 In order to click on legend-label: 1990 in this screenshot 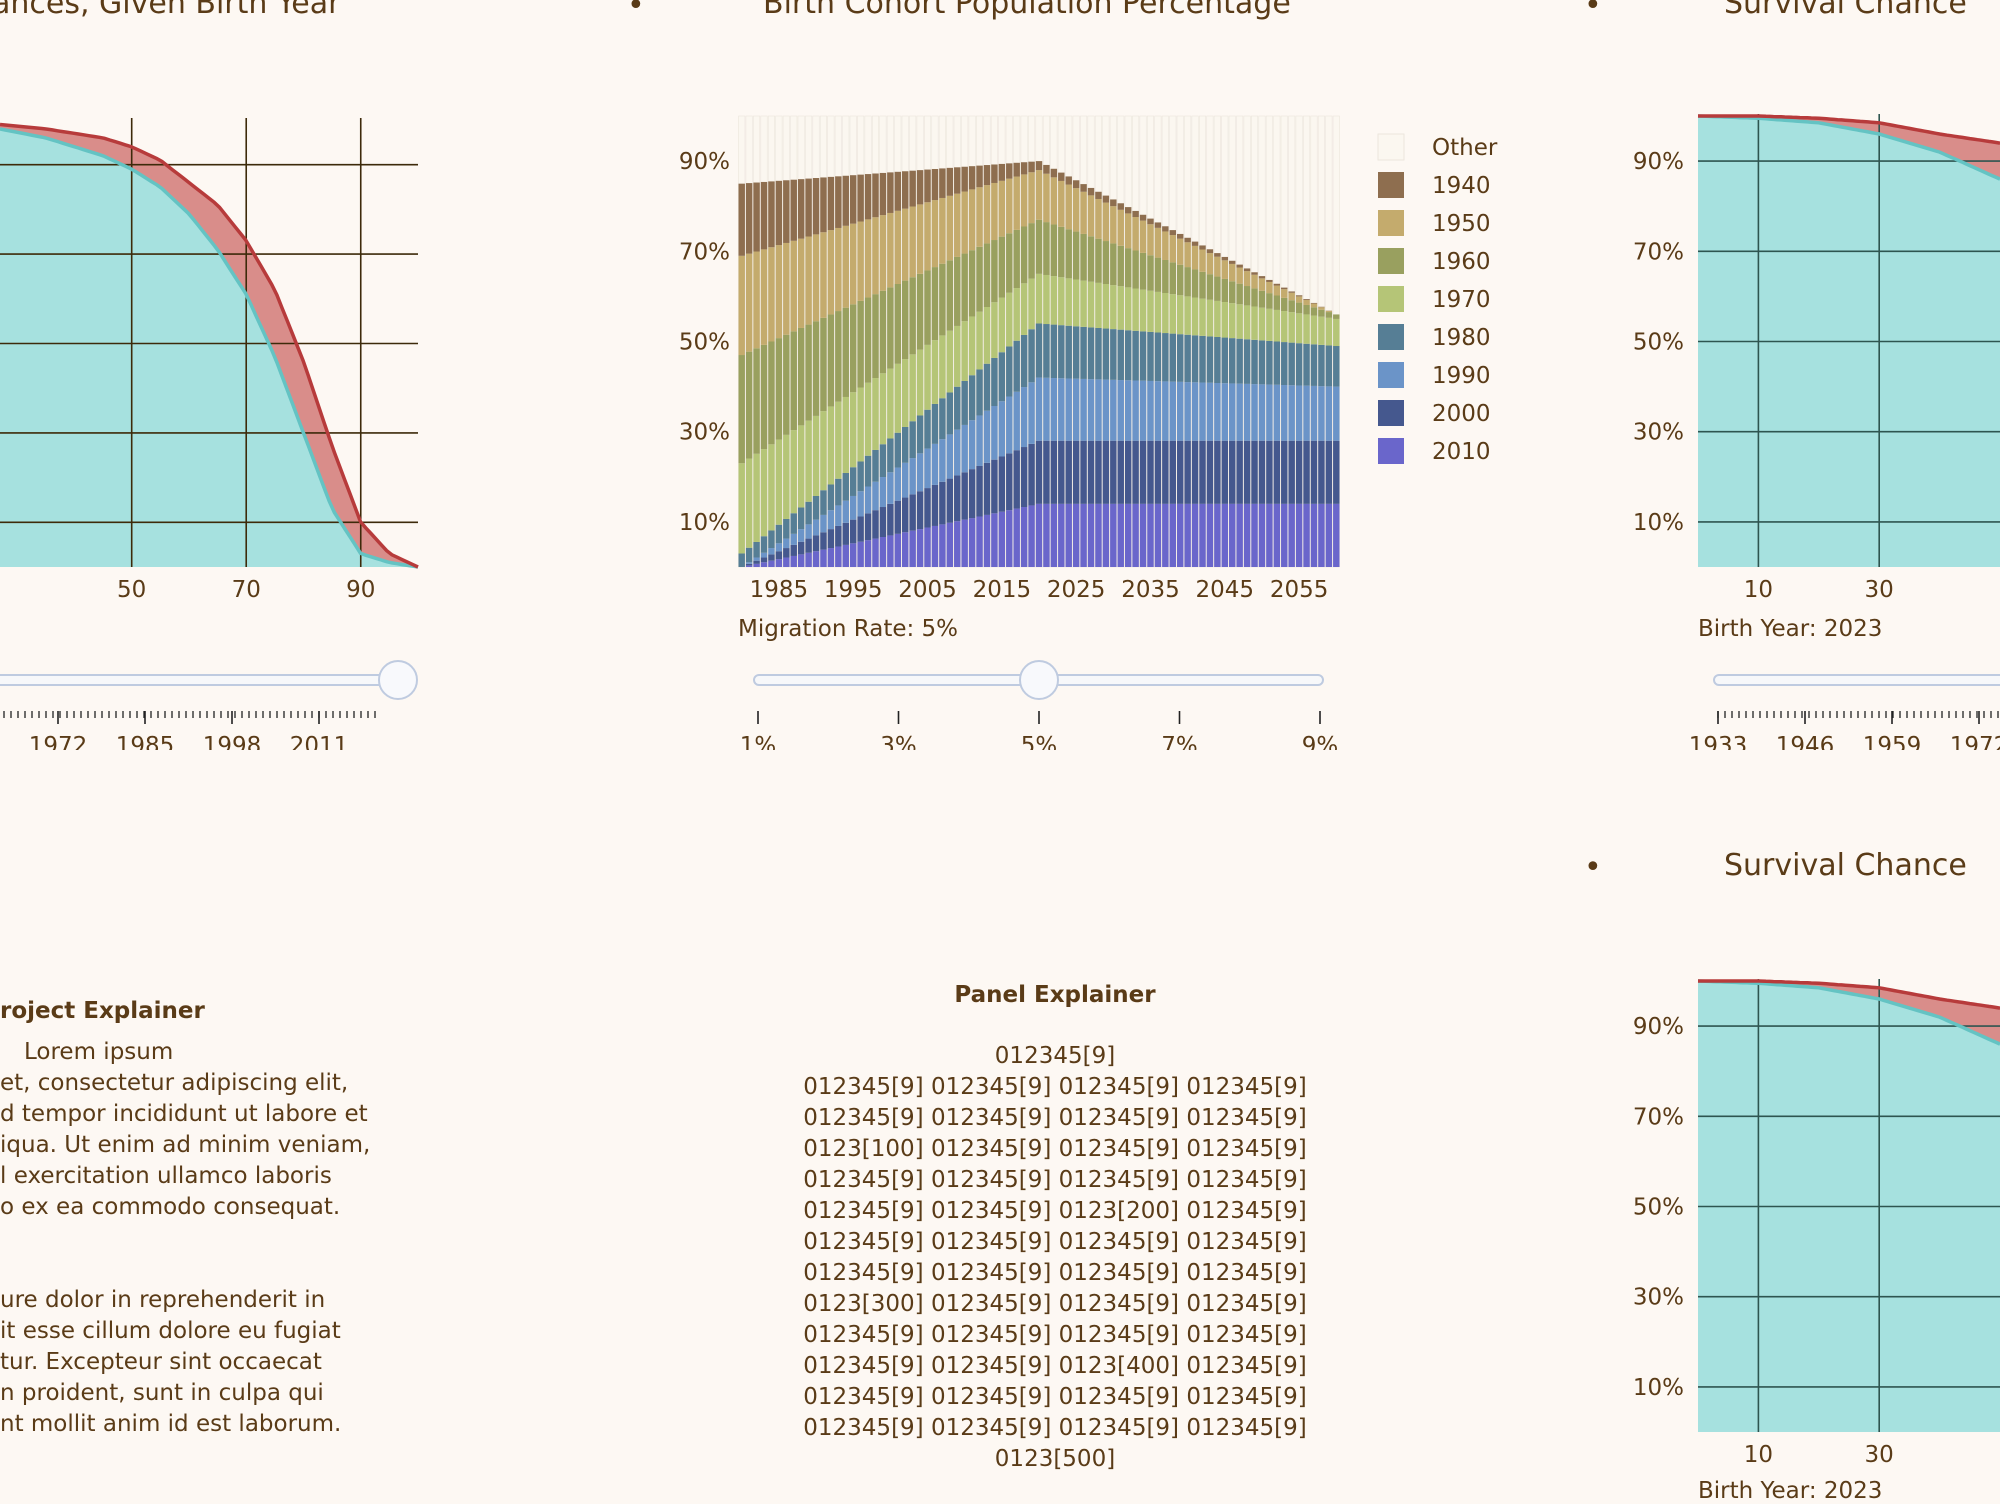, I will do `click(1461, 376)`.